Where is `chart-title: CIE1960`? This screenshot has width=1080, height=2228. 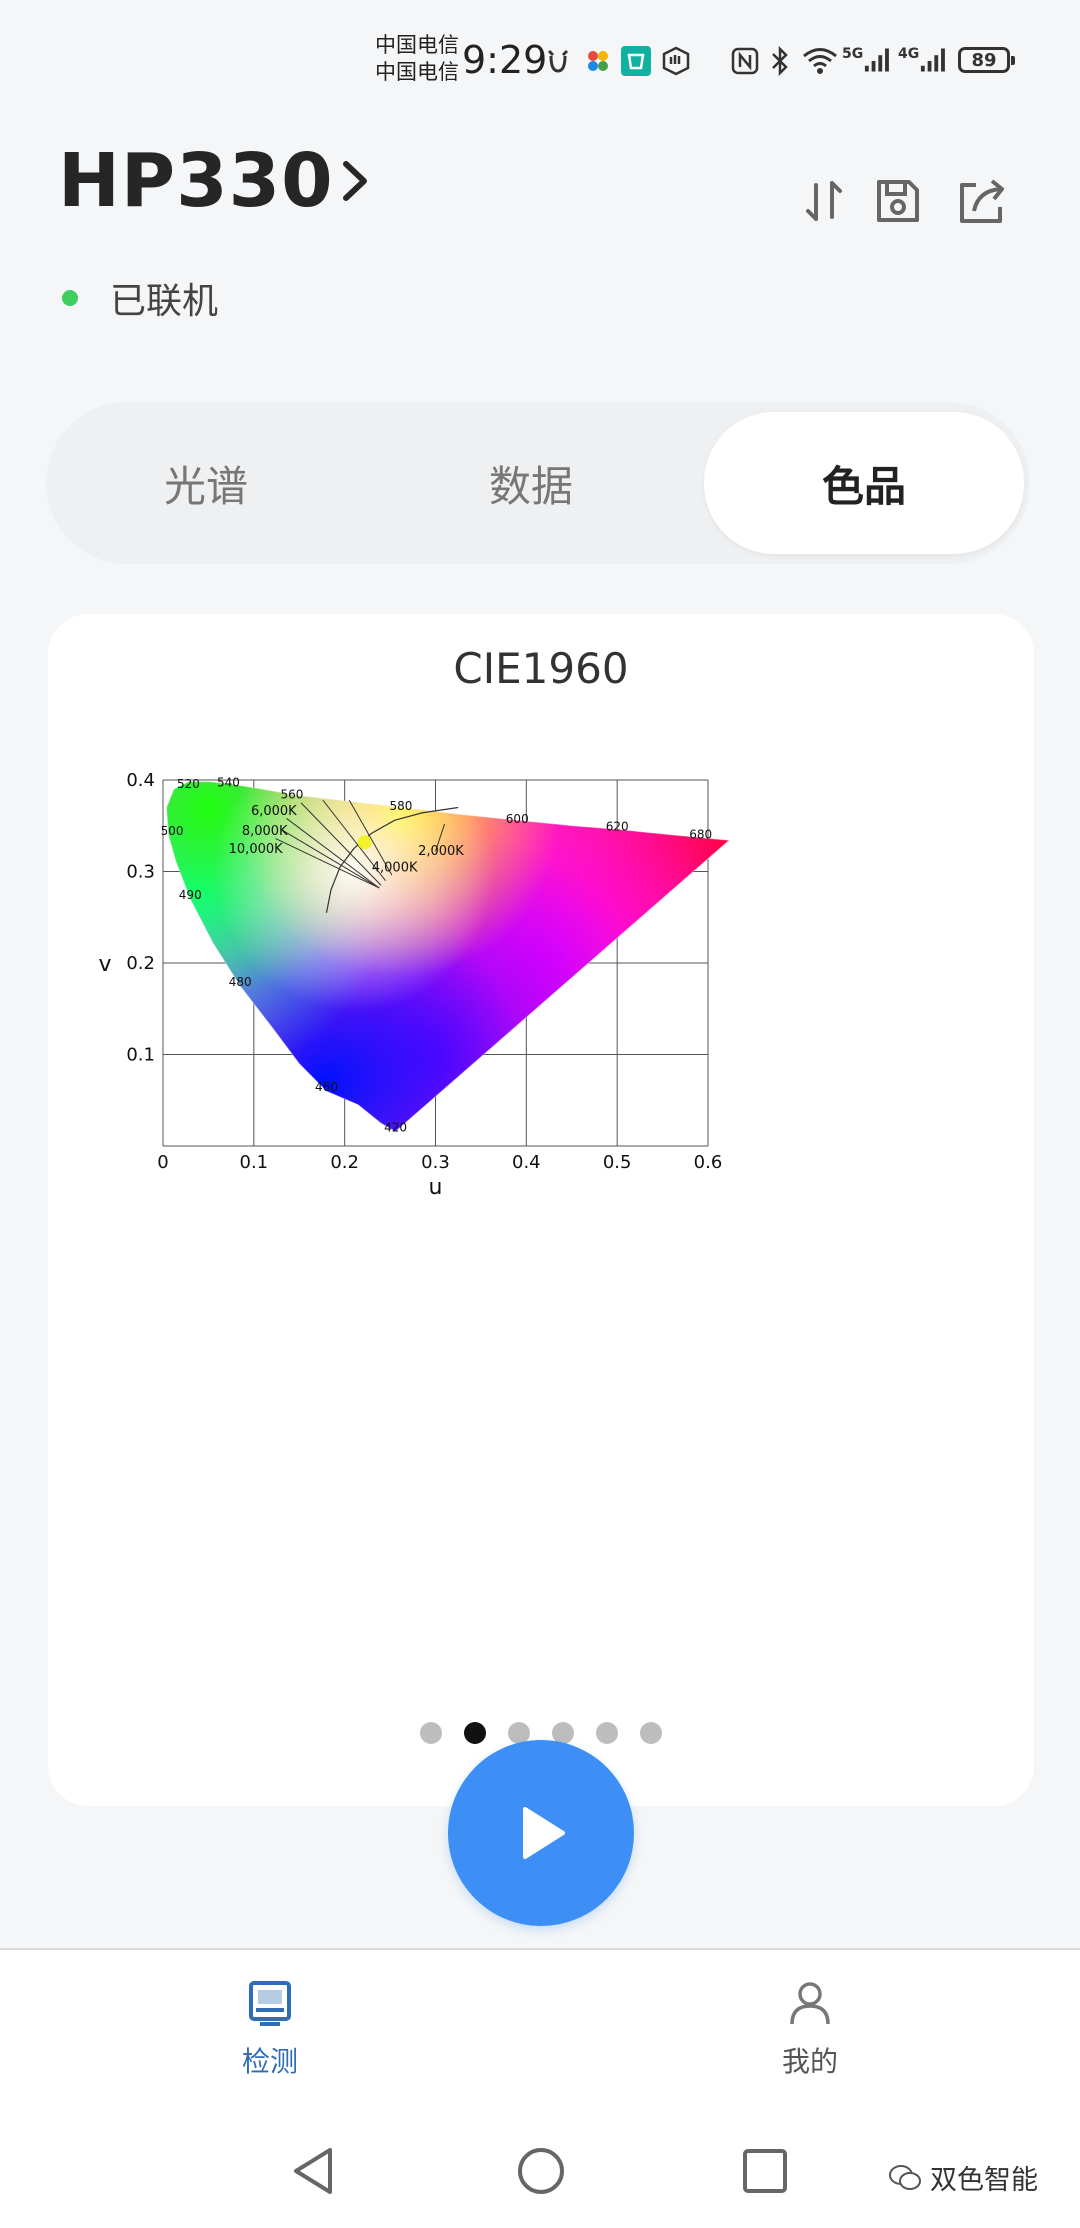
chart-title: CIE1960 is located at coordinates (541, 668).